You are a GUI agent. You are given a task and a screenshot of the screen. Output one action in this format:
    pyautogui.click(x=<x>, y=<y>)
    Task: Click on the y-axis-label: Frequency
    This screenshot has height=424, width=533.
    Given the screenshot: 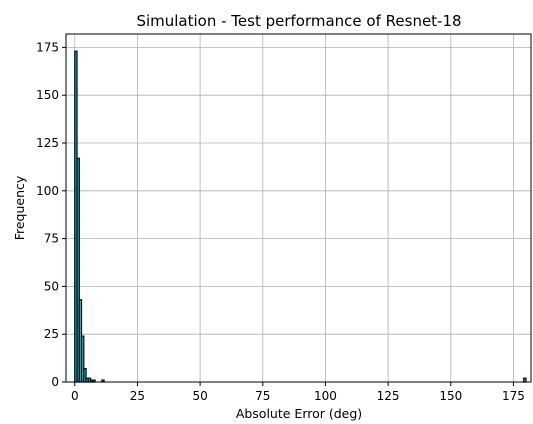 What is the action you would take?
    pyautogui.click(x=19, y=207)
    